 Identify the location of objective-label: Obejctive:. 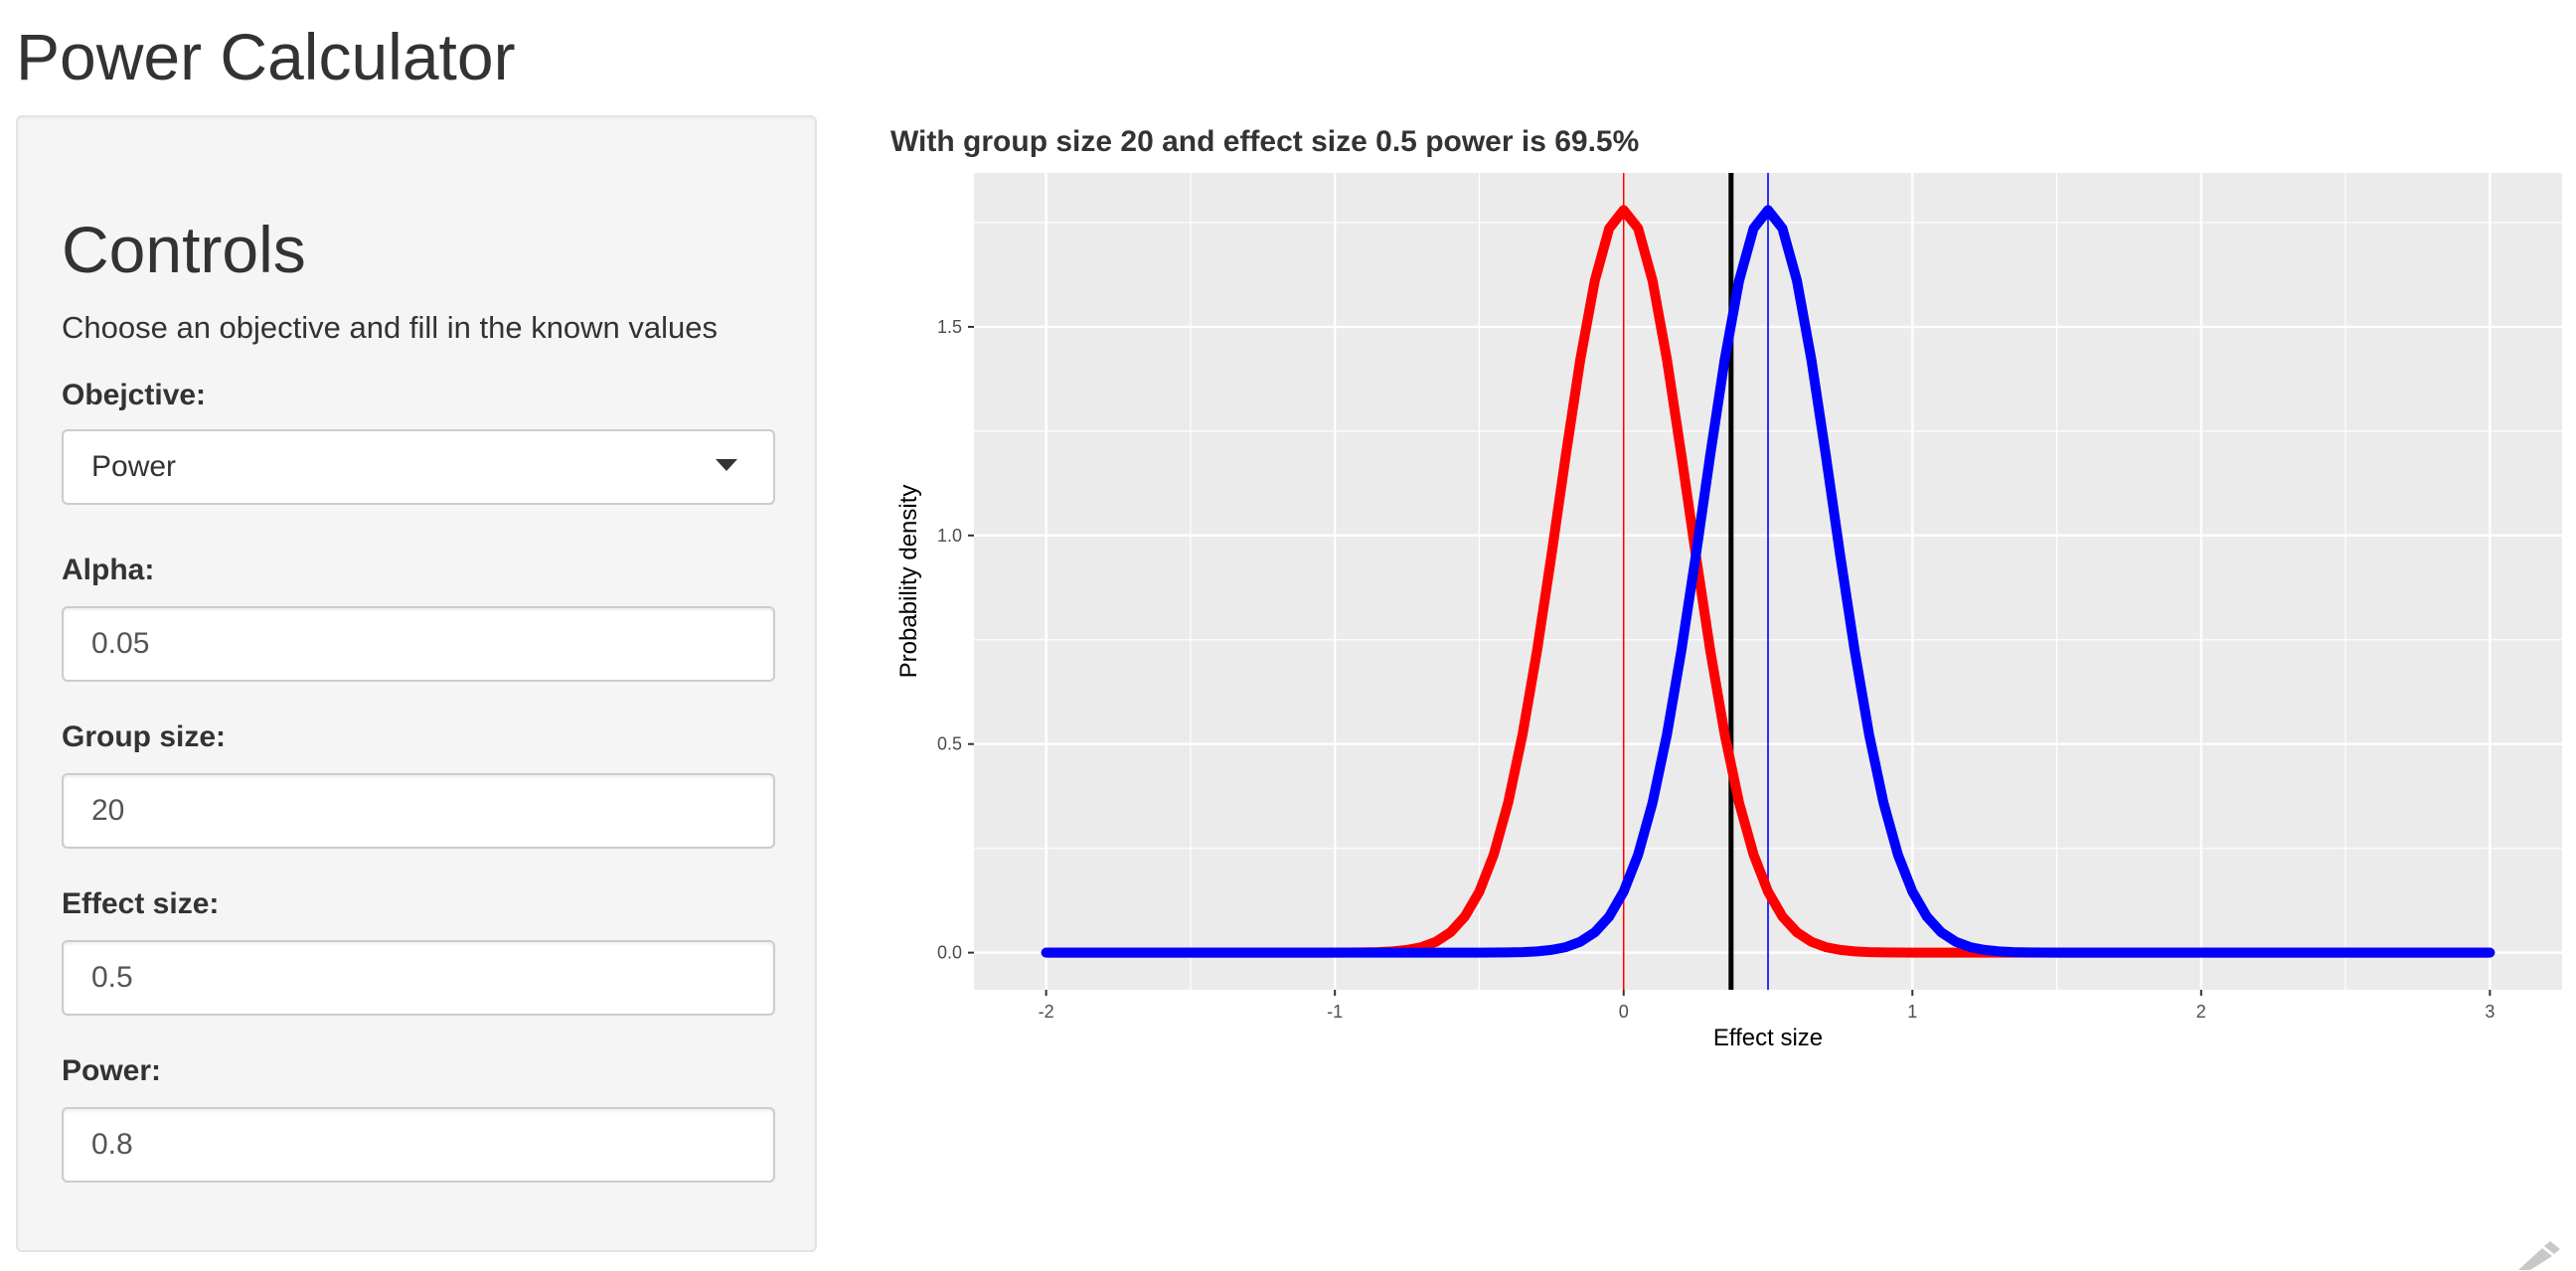
(134, 395).